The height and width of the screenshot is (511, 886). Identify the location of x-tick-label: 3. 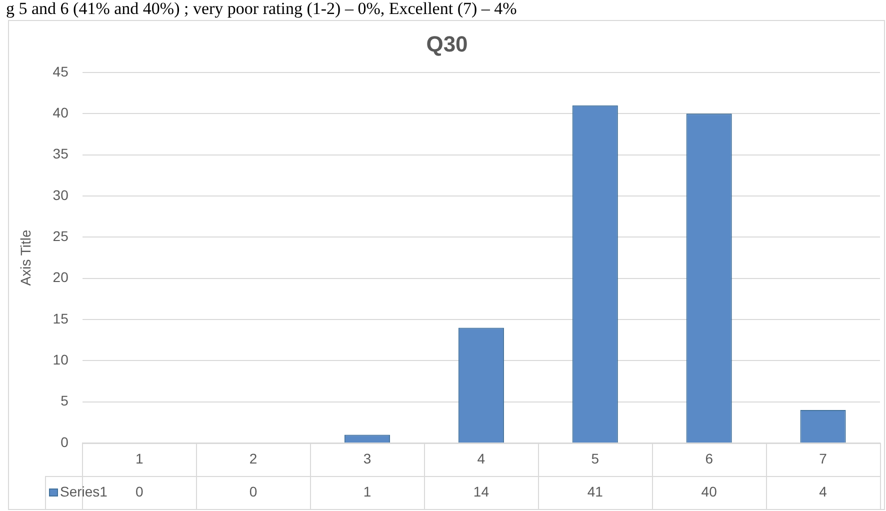
(367, 458).